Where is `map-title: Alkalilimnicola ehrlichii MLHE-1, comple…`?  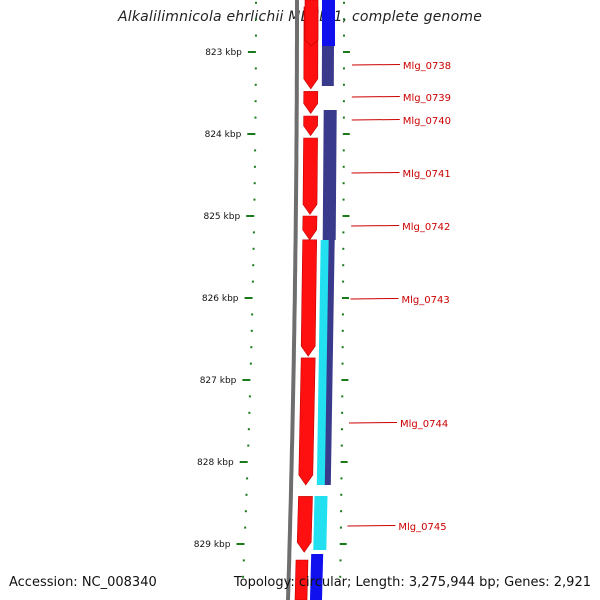 map-title: Alkalilimnicola ehrlichii MLHE-1, comple… is located at coordinates (300, 17).